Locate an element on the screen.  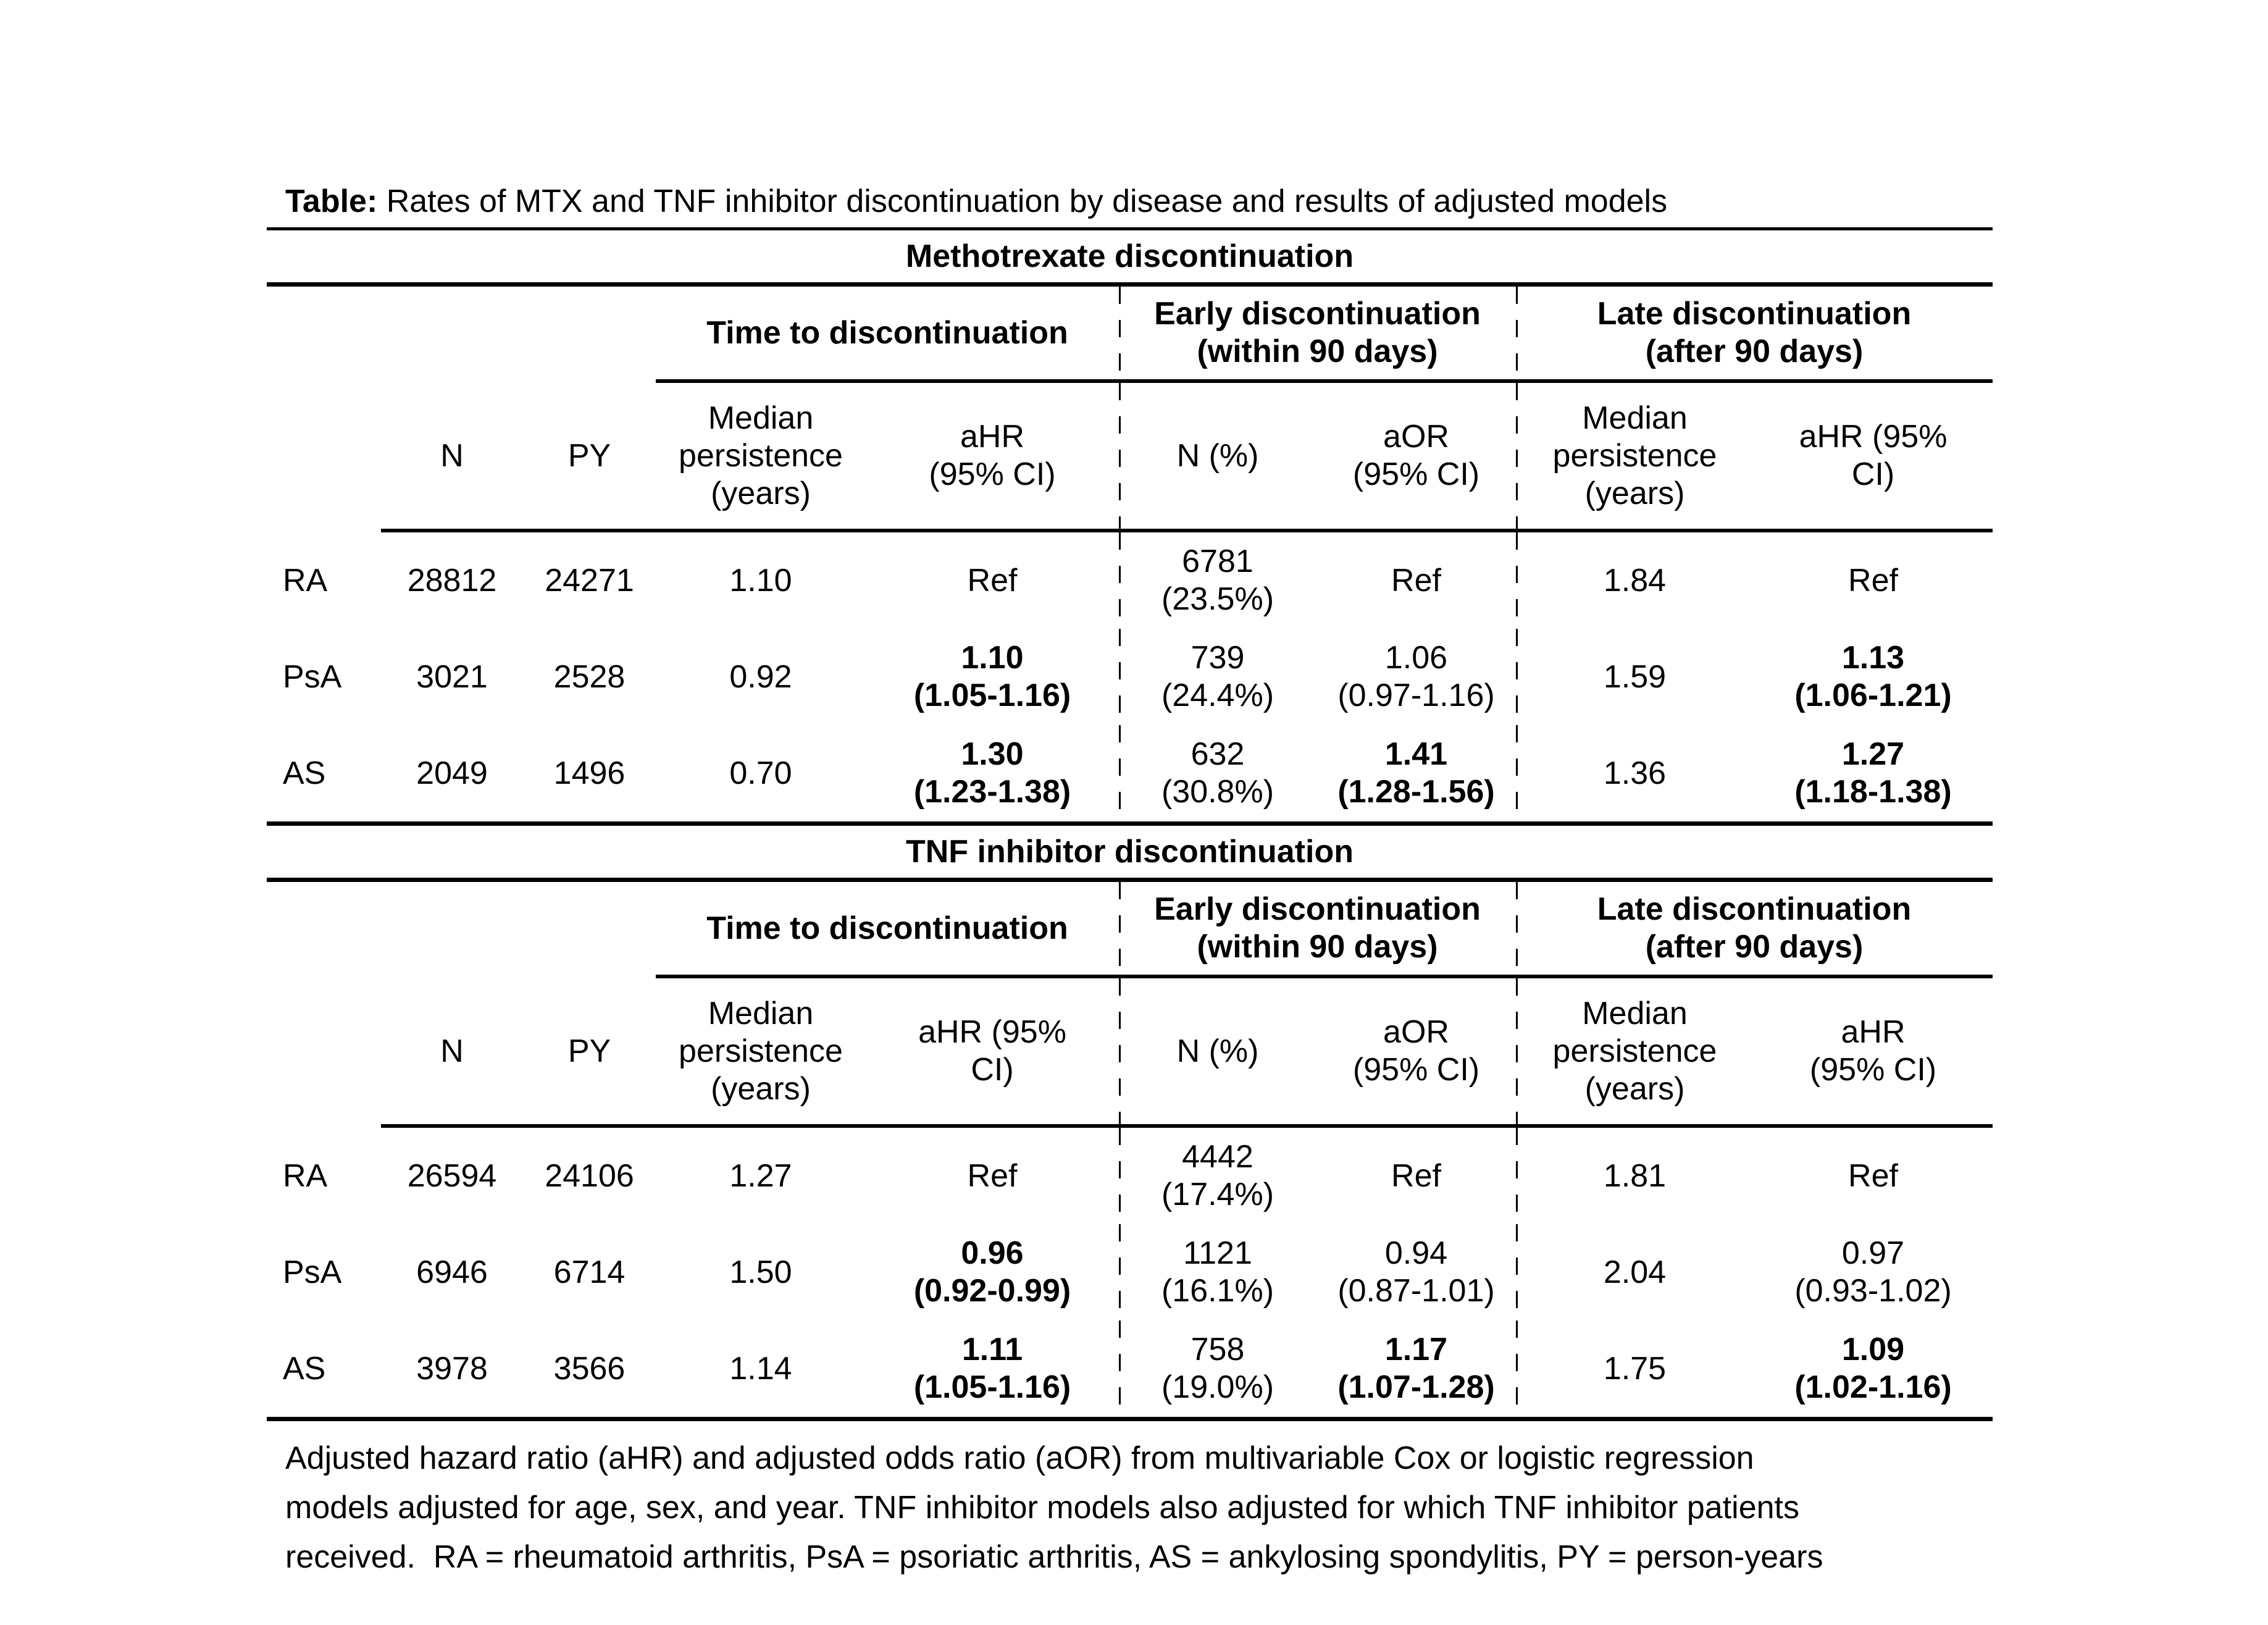
cell-mtx-ra-py: 24271 is located at coordinates (589, 580).